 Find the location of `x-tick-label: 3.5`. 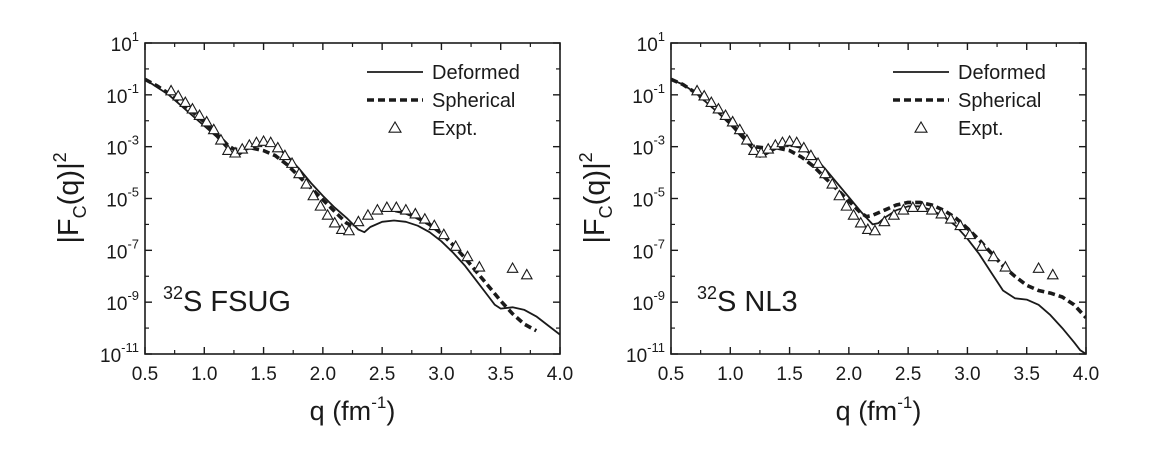

x-tick-label: 3.5 is located at coordinates (1027, 374).